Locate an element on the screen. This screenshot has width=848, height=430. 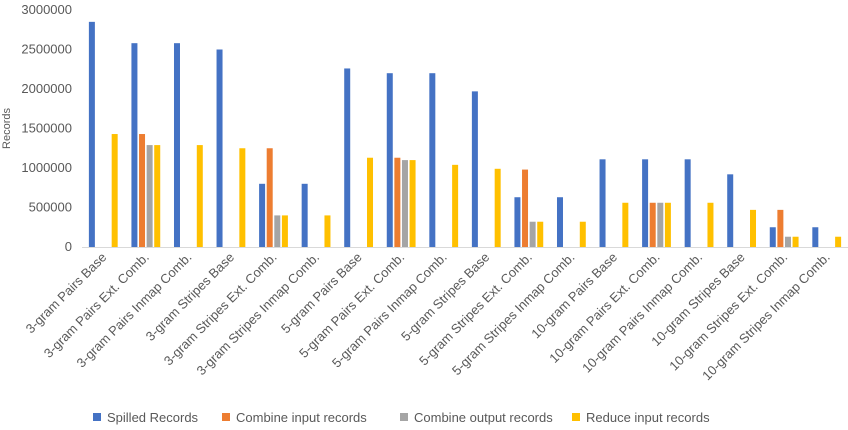
y-tick-label: 3000000 is located at coordinates (46, 9).